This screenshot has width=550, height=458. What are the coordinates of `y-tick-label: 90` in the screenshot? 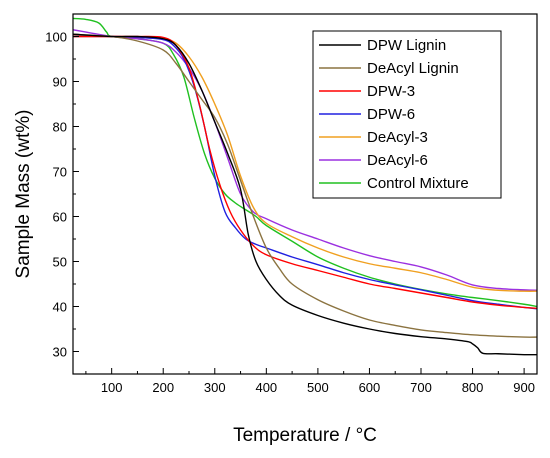 It's located at (60, 82).